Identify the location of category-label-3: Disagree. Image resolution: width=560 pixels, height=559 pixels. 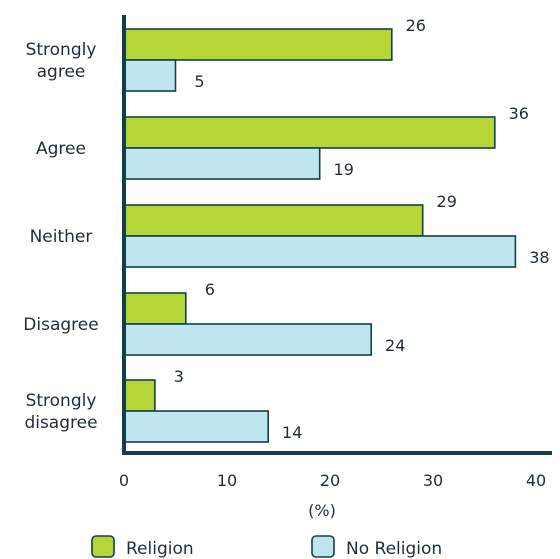
(60, 325).